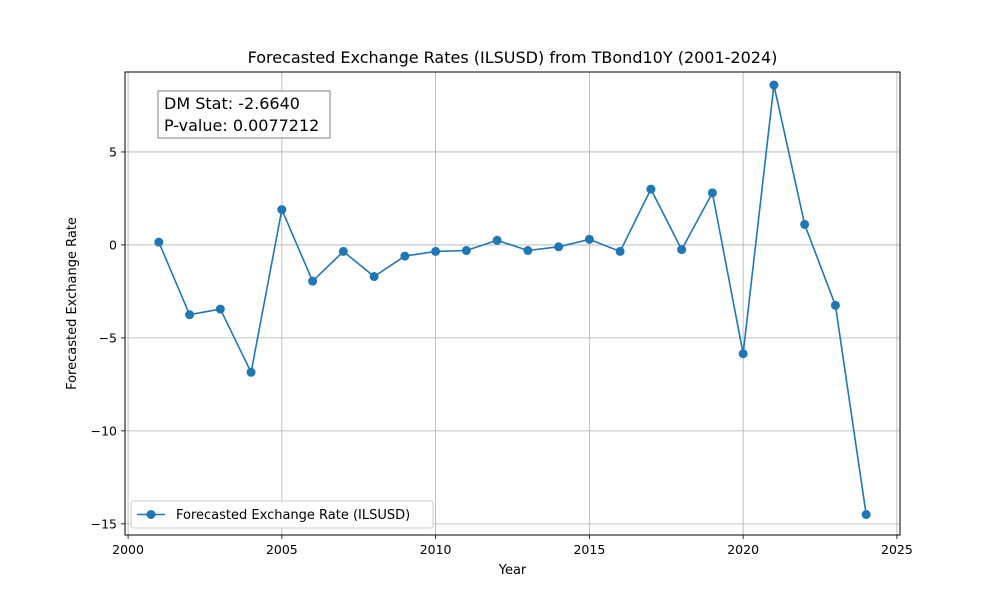  Describe the element at coordinates (497, 240) in the screenshot. I see `data-point-2012` at that location.